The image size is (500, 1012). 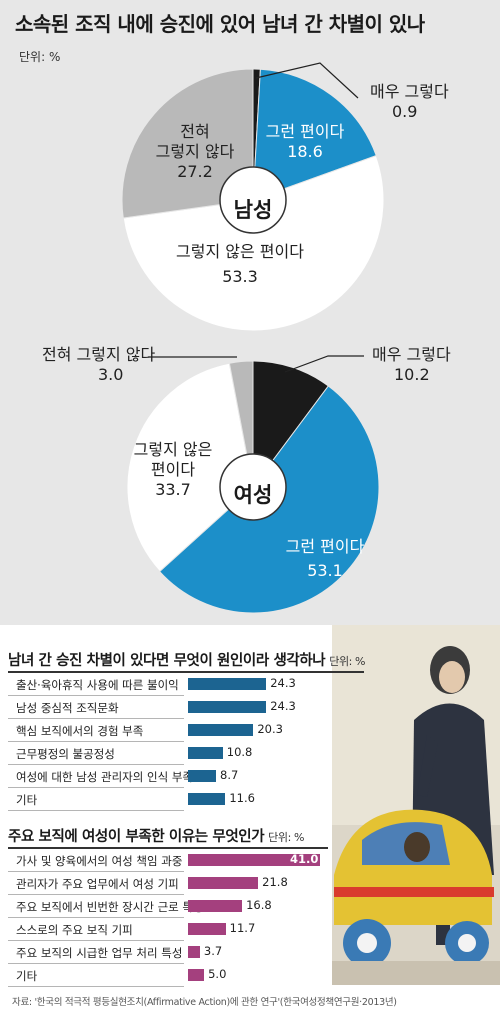 I want to click on cause-row-label: 핵심 보직에서의 경험 부족, so click(x=80, y=731).